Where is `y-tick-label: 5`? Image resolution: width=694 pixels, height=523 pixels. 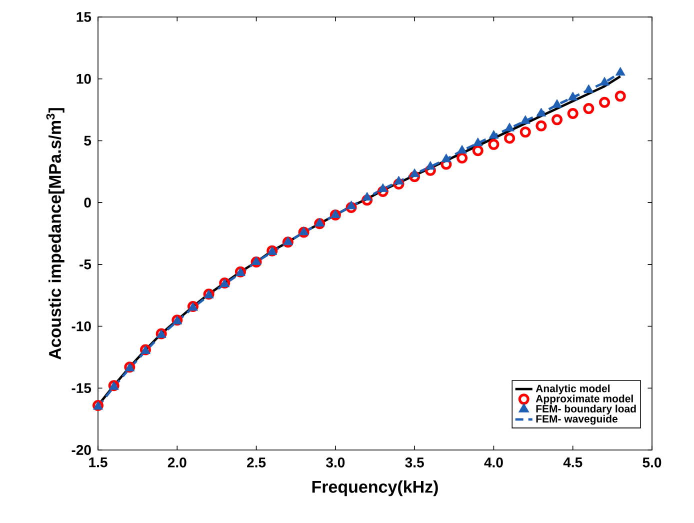 y-tick-label: 5 is located at coordinates (88, 141).